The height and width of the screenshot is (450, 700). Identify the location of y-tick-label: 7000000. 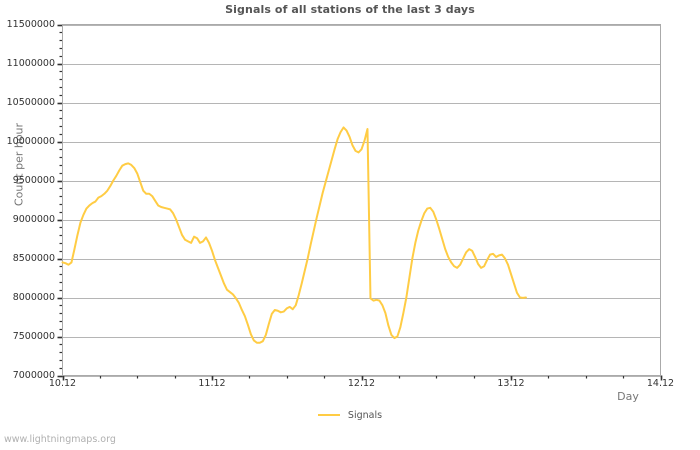
(33, 375).